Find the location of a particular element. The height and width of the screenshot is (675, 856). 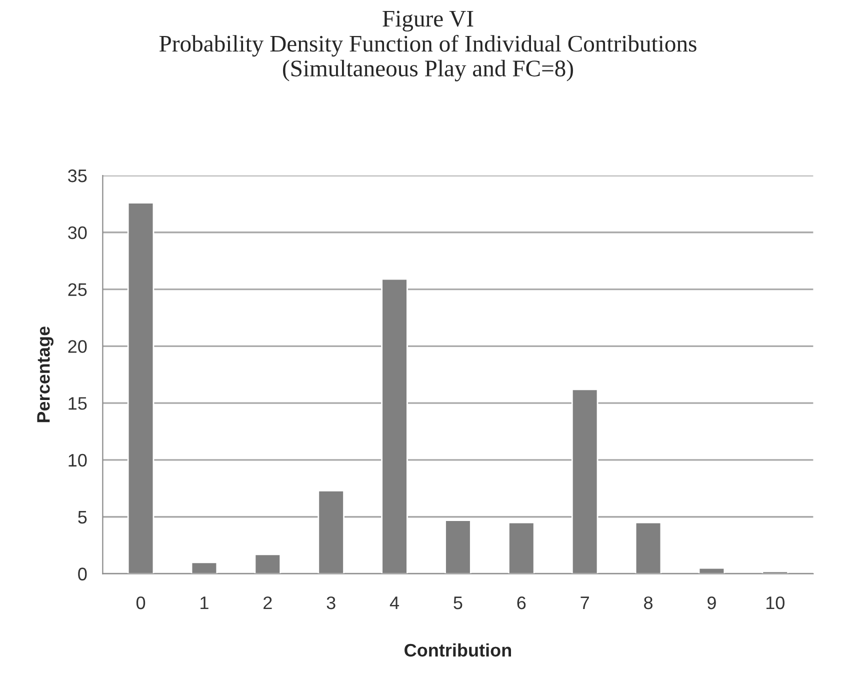

y-tick-label: 20 is located at coordinates (77, 346).